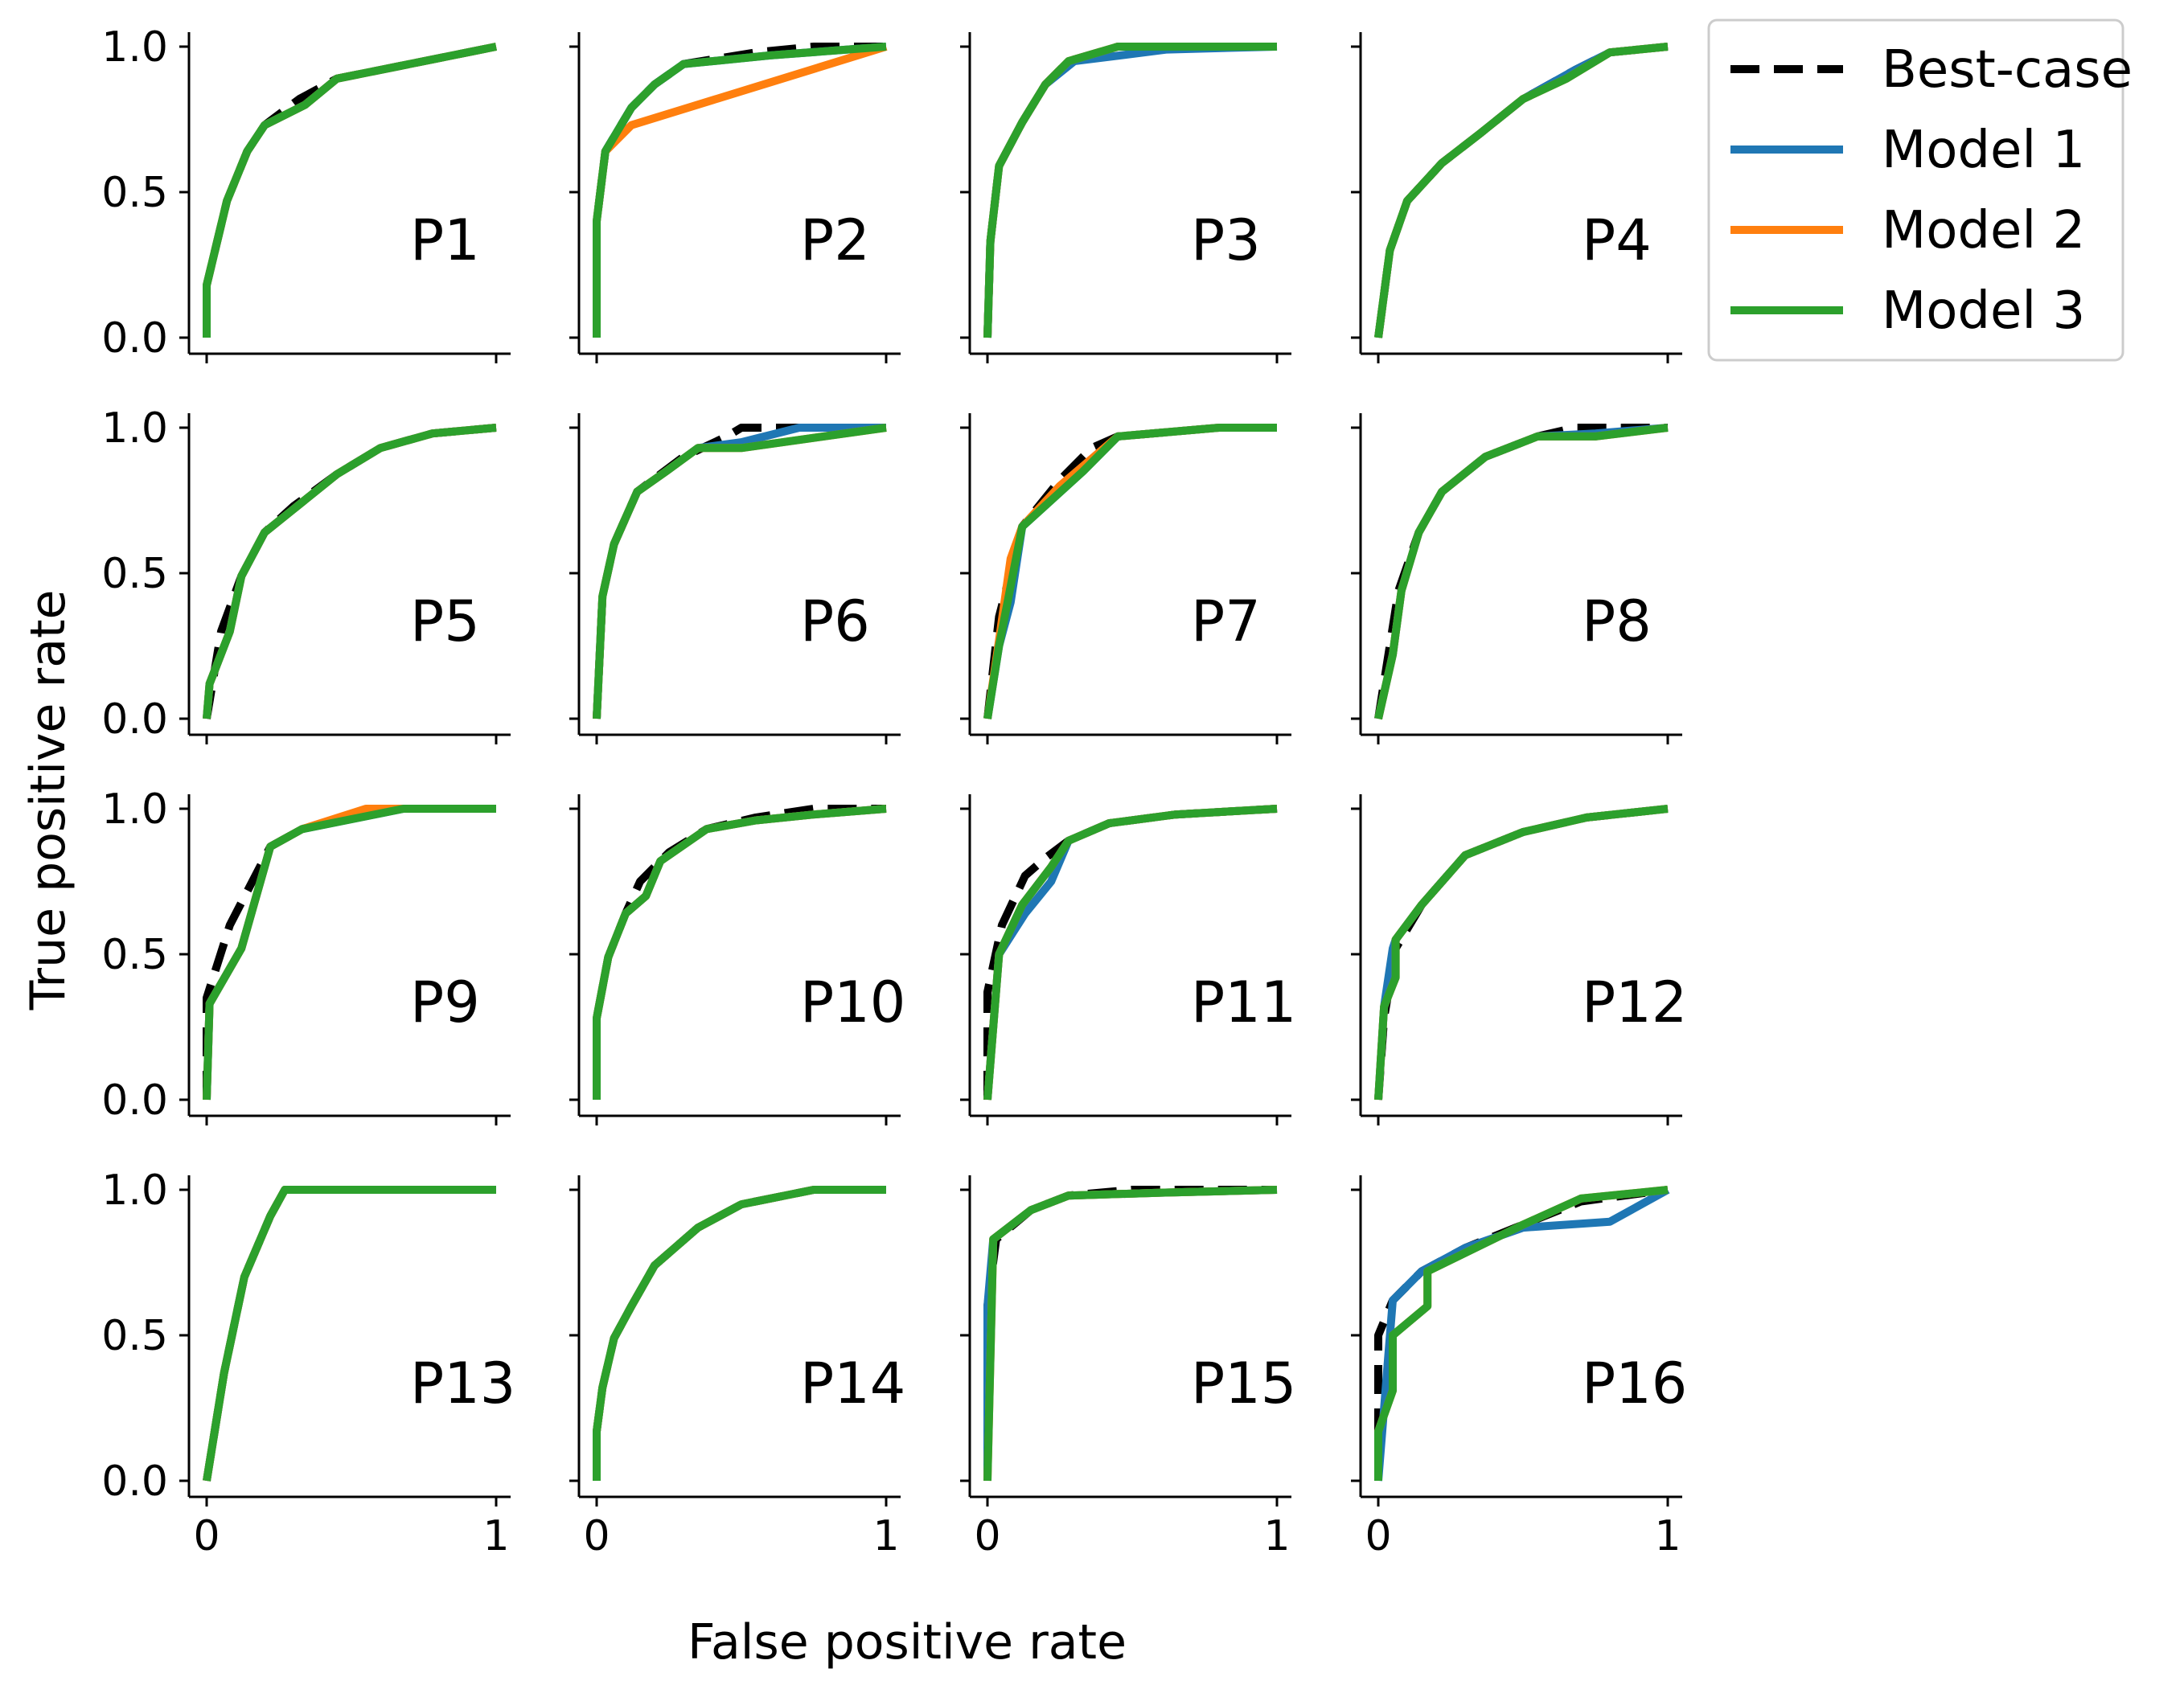 This screenshot has height=1689, width=2184. I want to click on series-line-best-case, so click(1521, 1333).